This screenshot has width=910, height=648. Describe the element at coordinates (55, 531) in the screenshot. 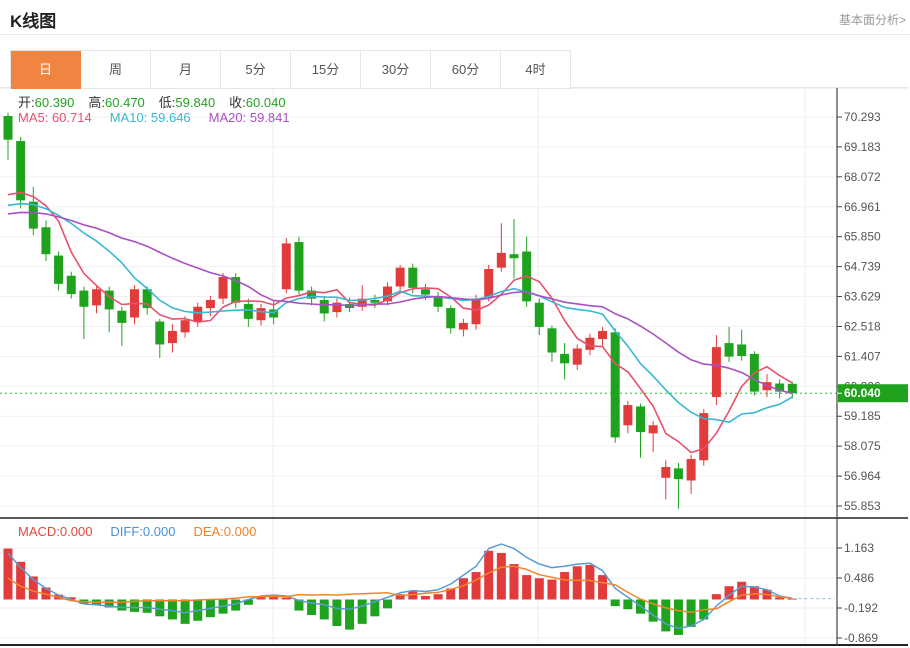

I see `macd-value-legend: MACD:0.000` at that location.